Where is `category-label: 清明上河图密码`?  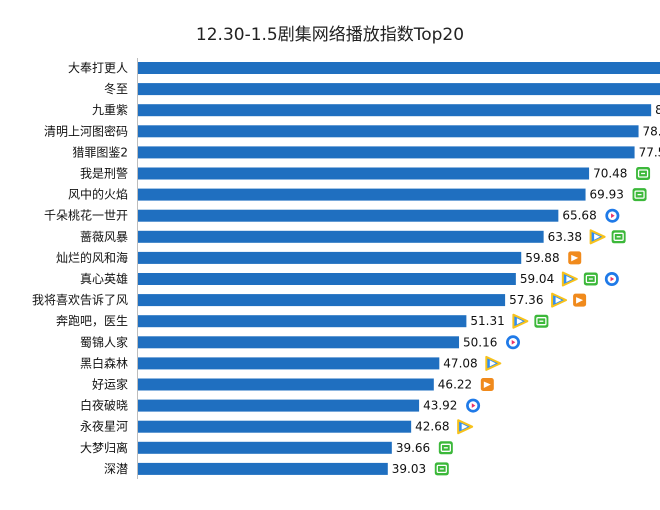 category-label: 清明上河图密码 is located at coordinates (86, 130).